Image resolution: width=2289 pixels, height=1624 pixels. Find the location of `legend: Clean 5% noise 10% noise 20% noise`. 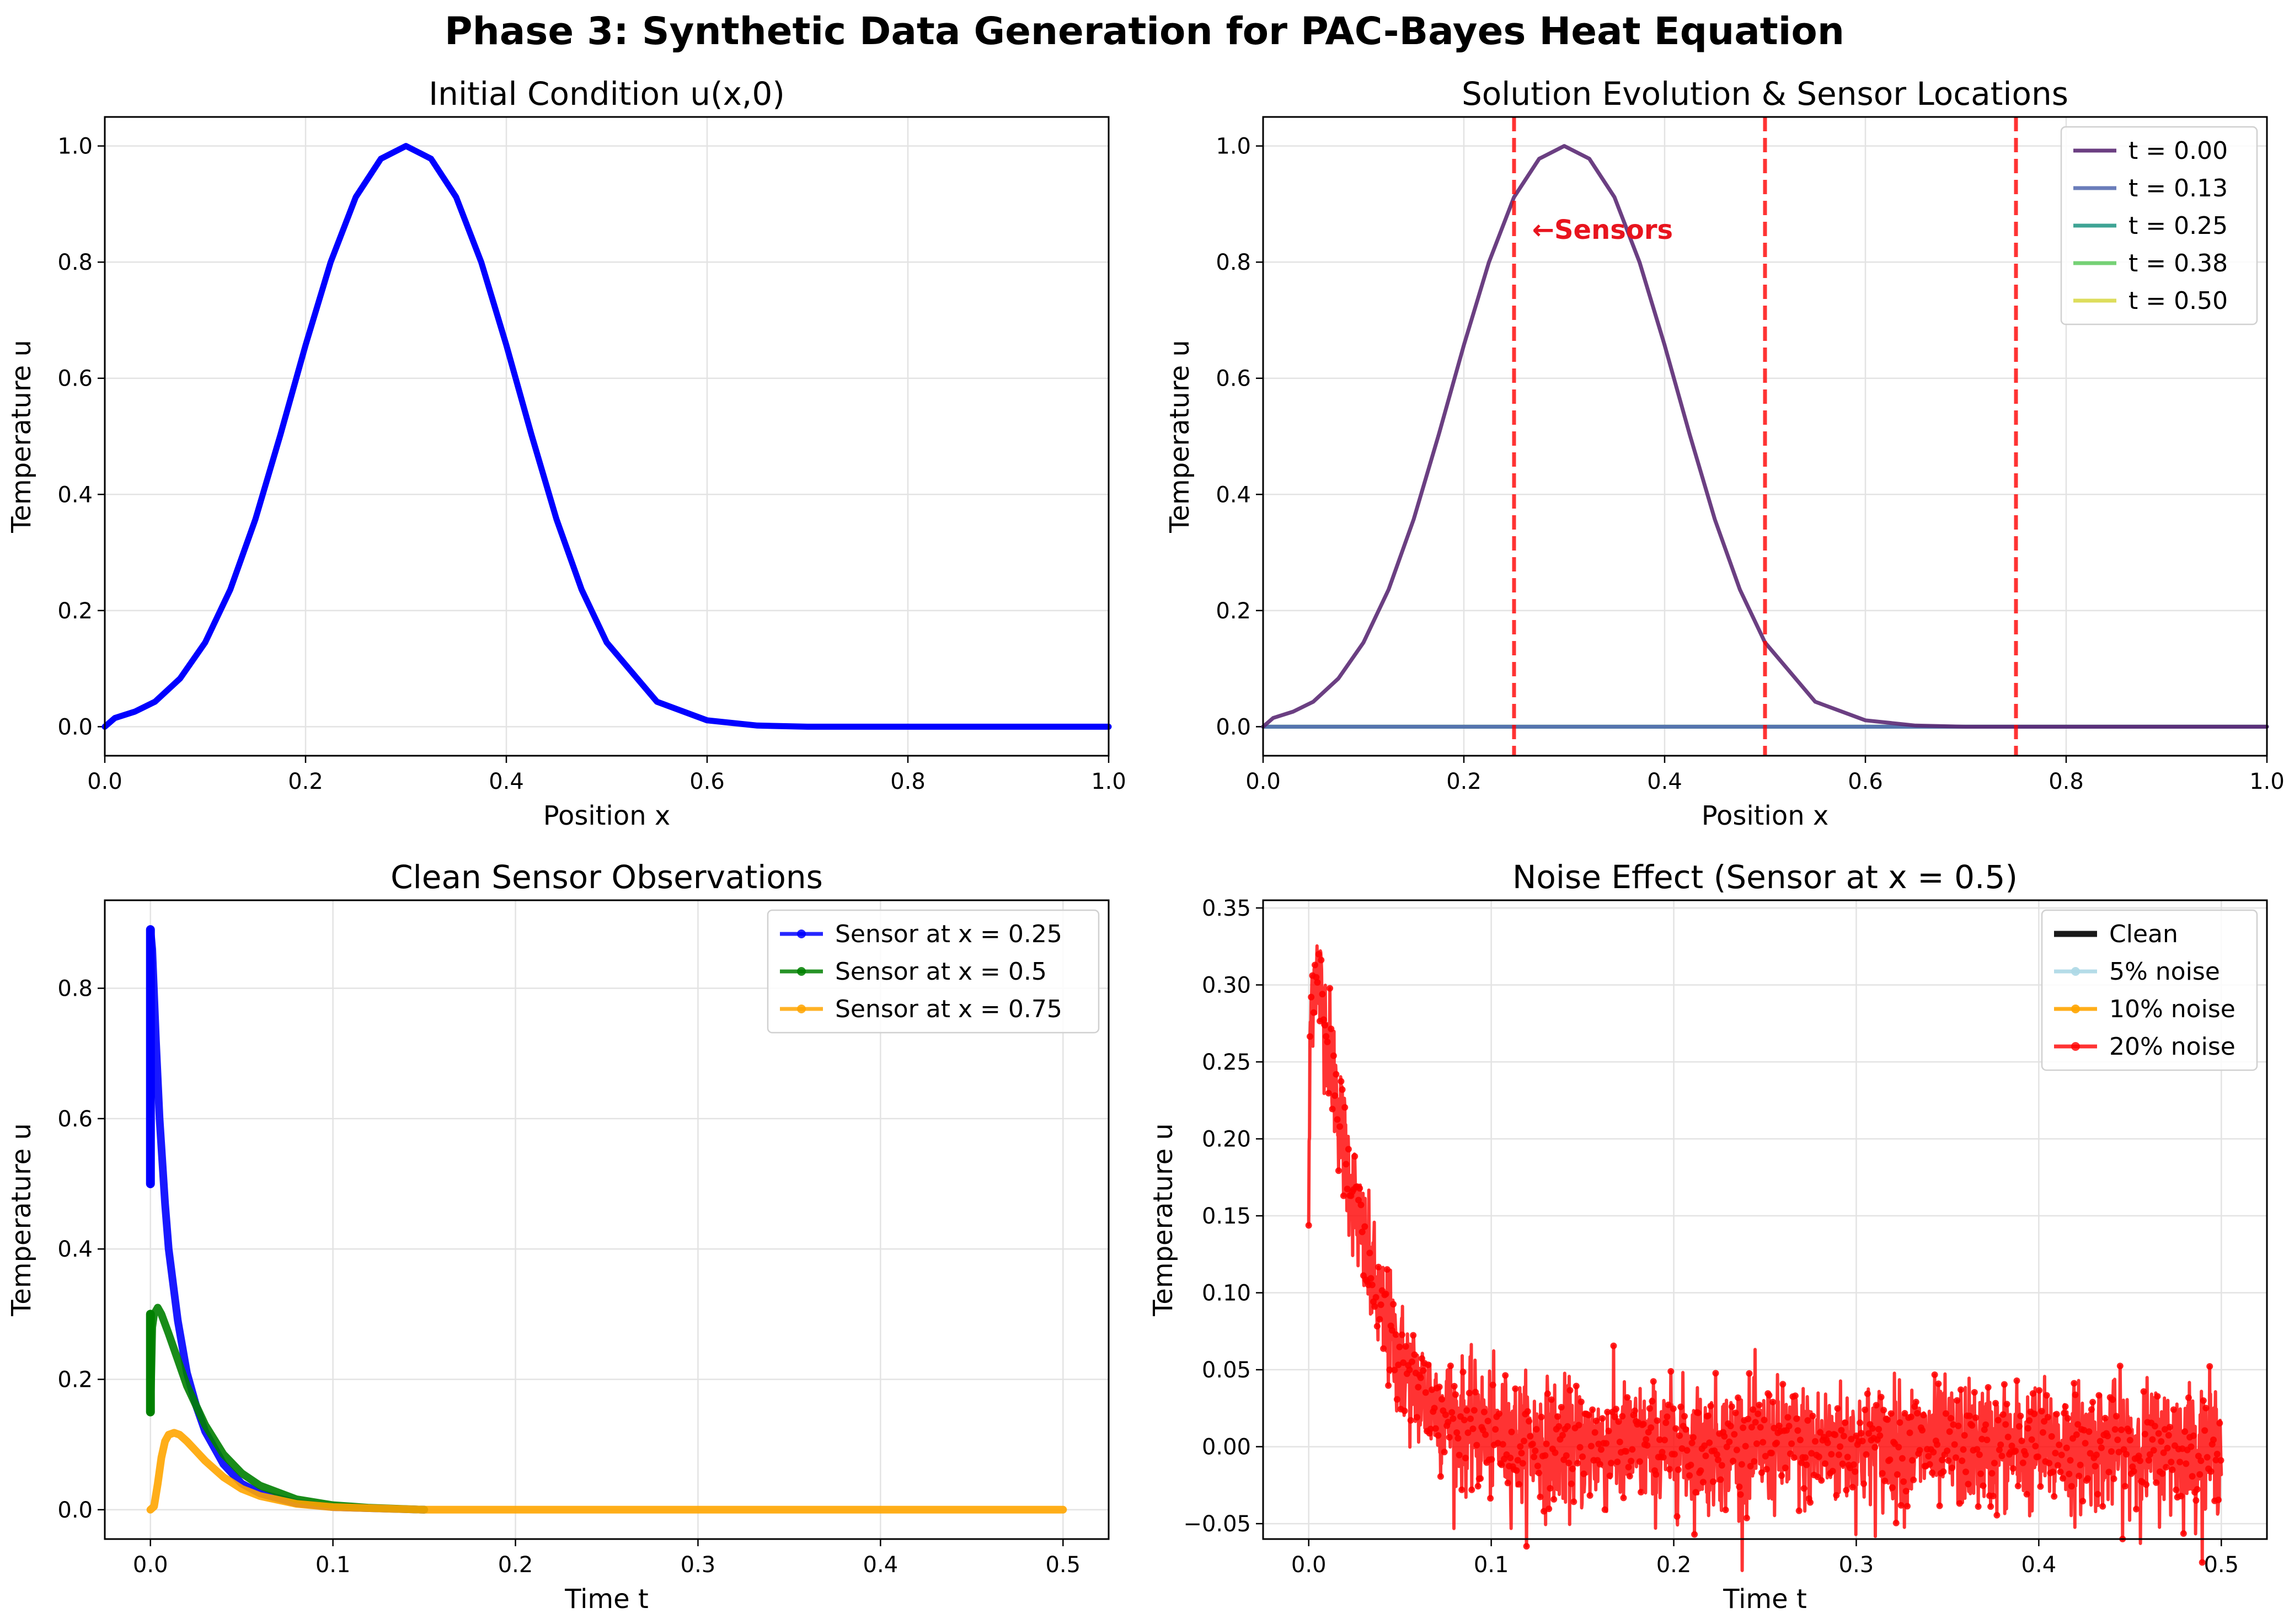

legend: Clean 5% noise 10% noise 20% noise is located at coordinates (2149, 990).